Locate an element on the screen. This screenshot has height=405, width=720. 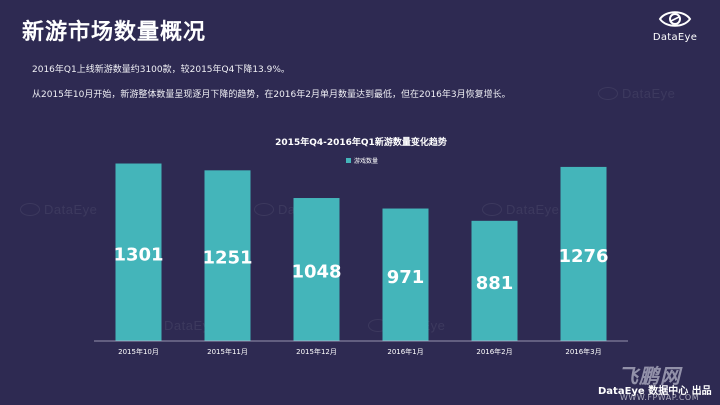
eye-logo-icon is located at coordinates (675, 19).